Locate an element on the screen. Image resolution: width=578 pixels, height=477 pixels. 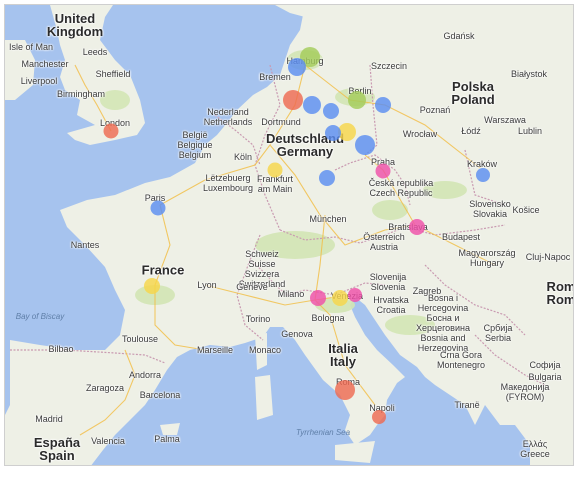
marker-bremen is located at coordinates (293, 100).